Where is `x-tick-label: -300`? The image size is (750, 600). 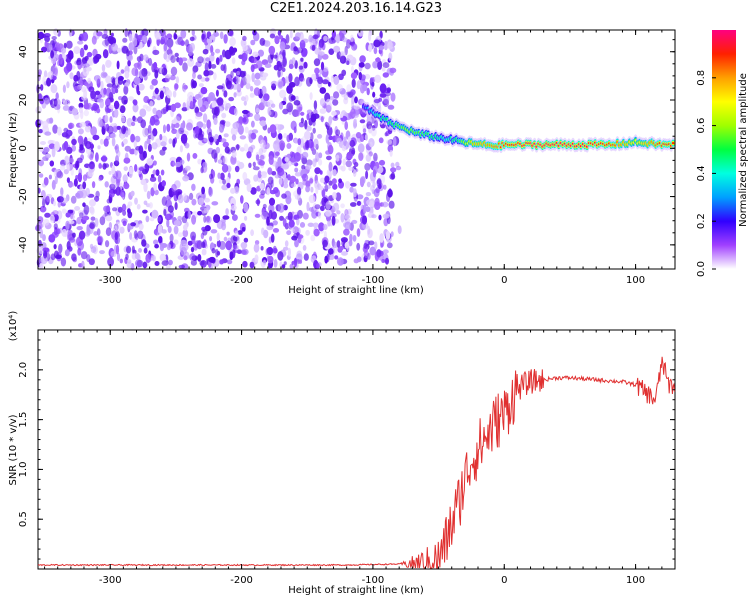
x-tick-label: -300 is located at coordinates (110, 580).